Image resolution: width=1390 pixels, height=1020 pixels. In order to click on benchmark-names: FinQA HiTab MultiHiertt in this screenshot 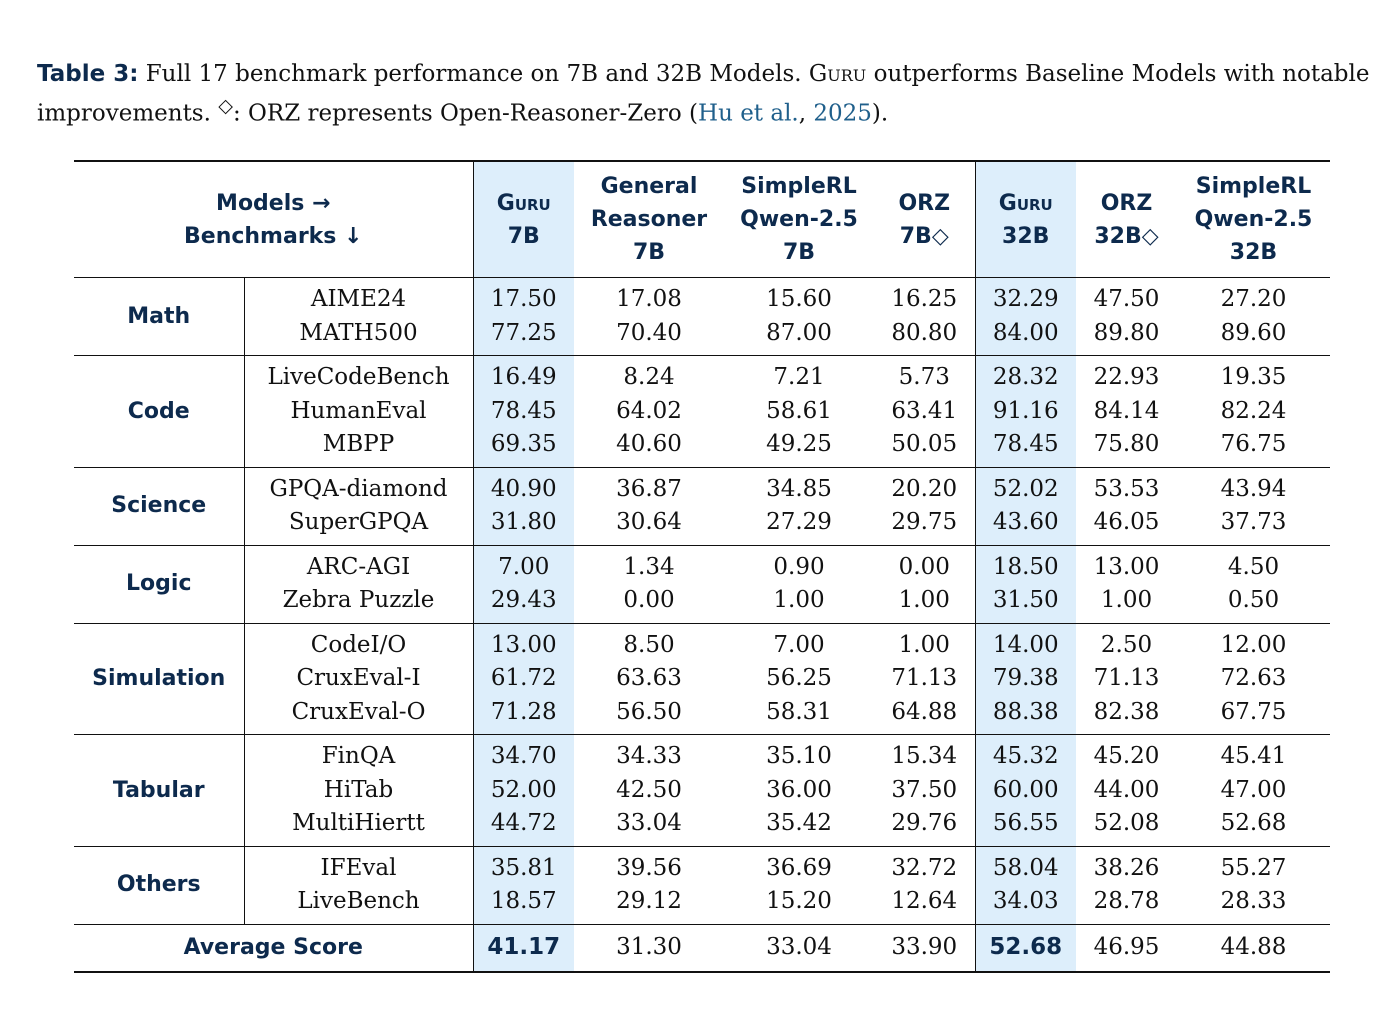, I will do `click(358, 790)`.